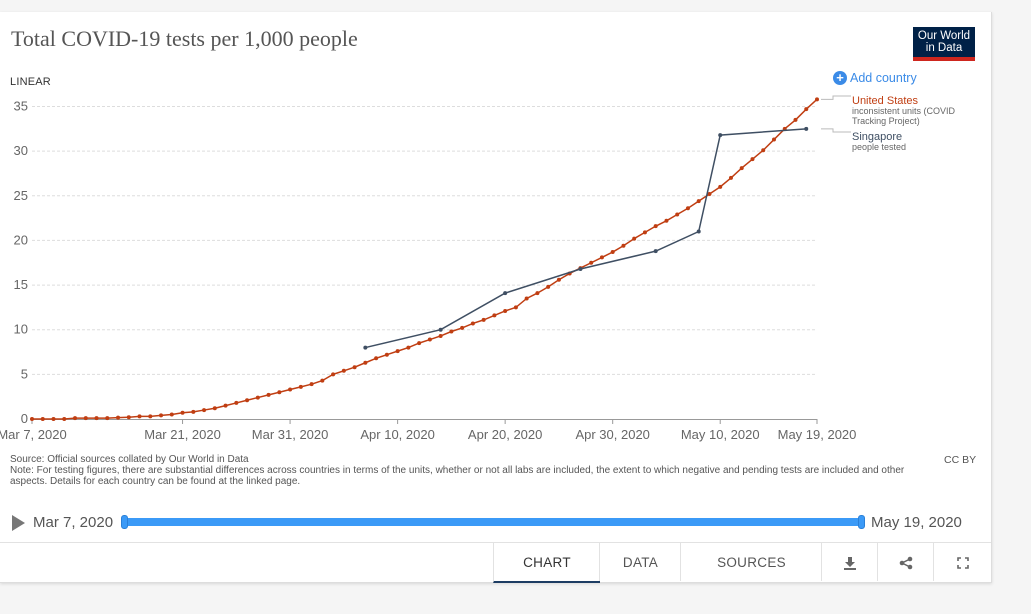 This screenshot has height=614, width=1031. What do you see at coordinates (24, 418) in the screenshot?
I see `y-tick-label: 0` at bounding box center [24, 418].